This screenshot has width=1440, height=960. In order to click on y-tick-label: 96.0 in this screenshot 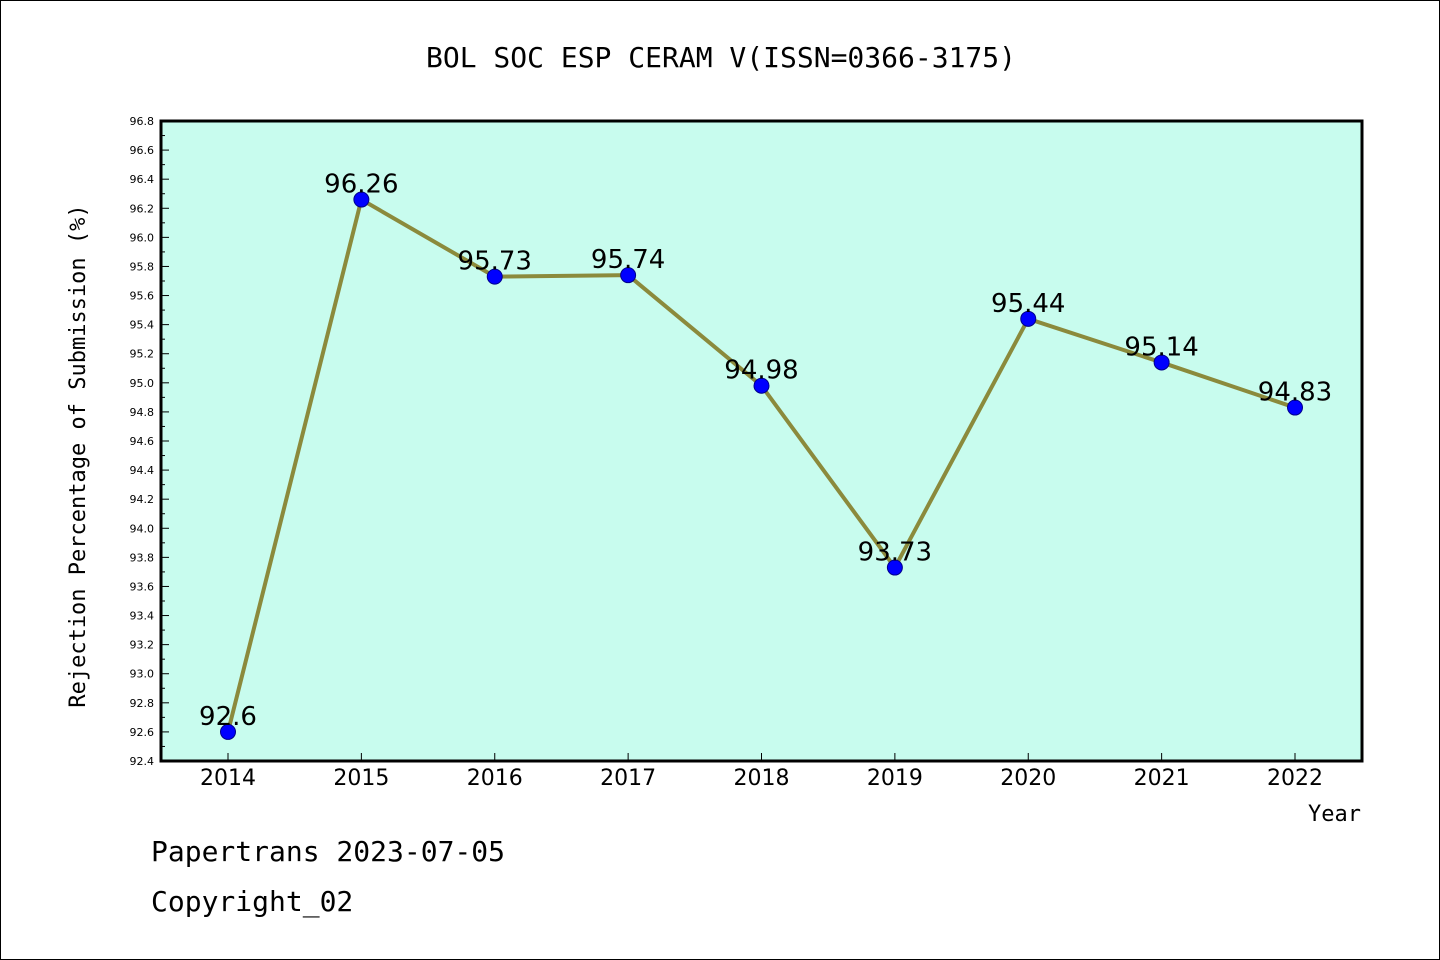, I will do `click(142, 237)`.